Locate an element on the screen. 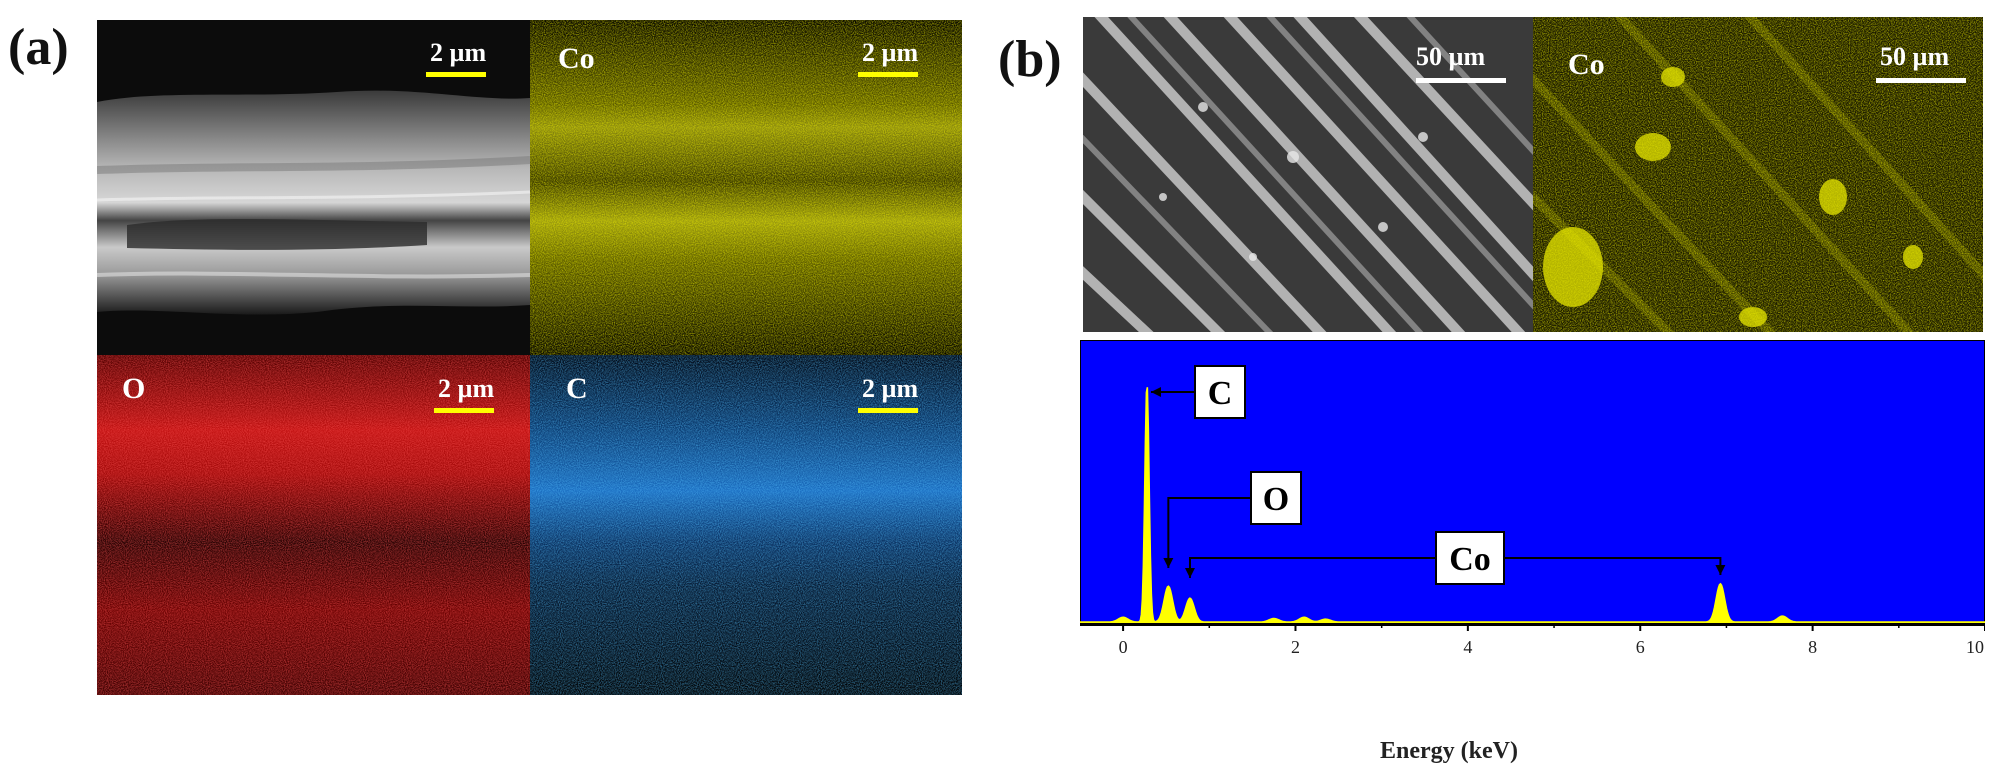 This screenshot has height=775, width=2000. co-map-a is located at coordinates (746, 187).